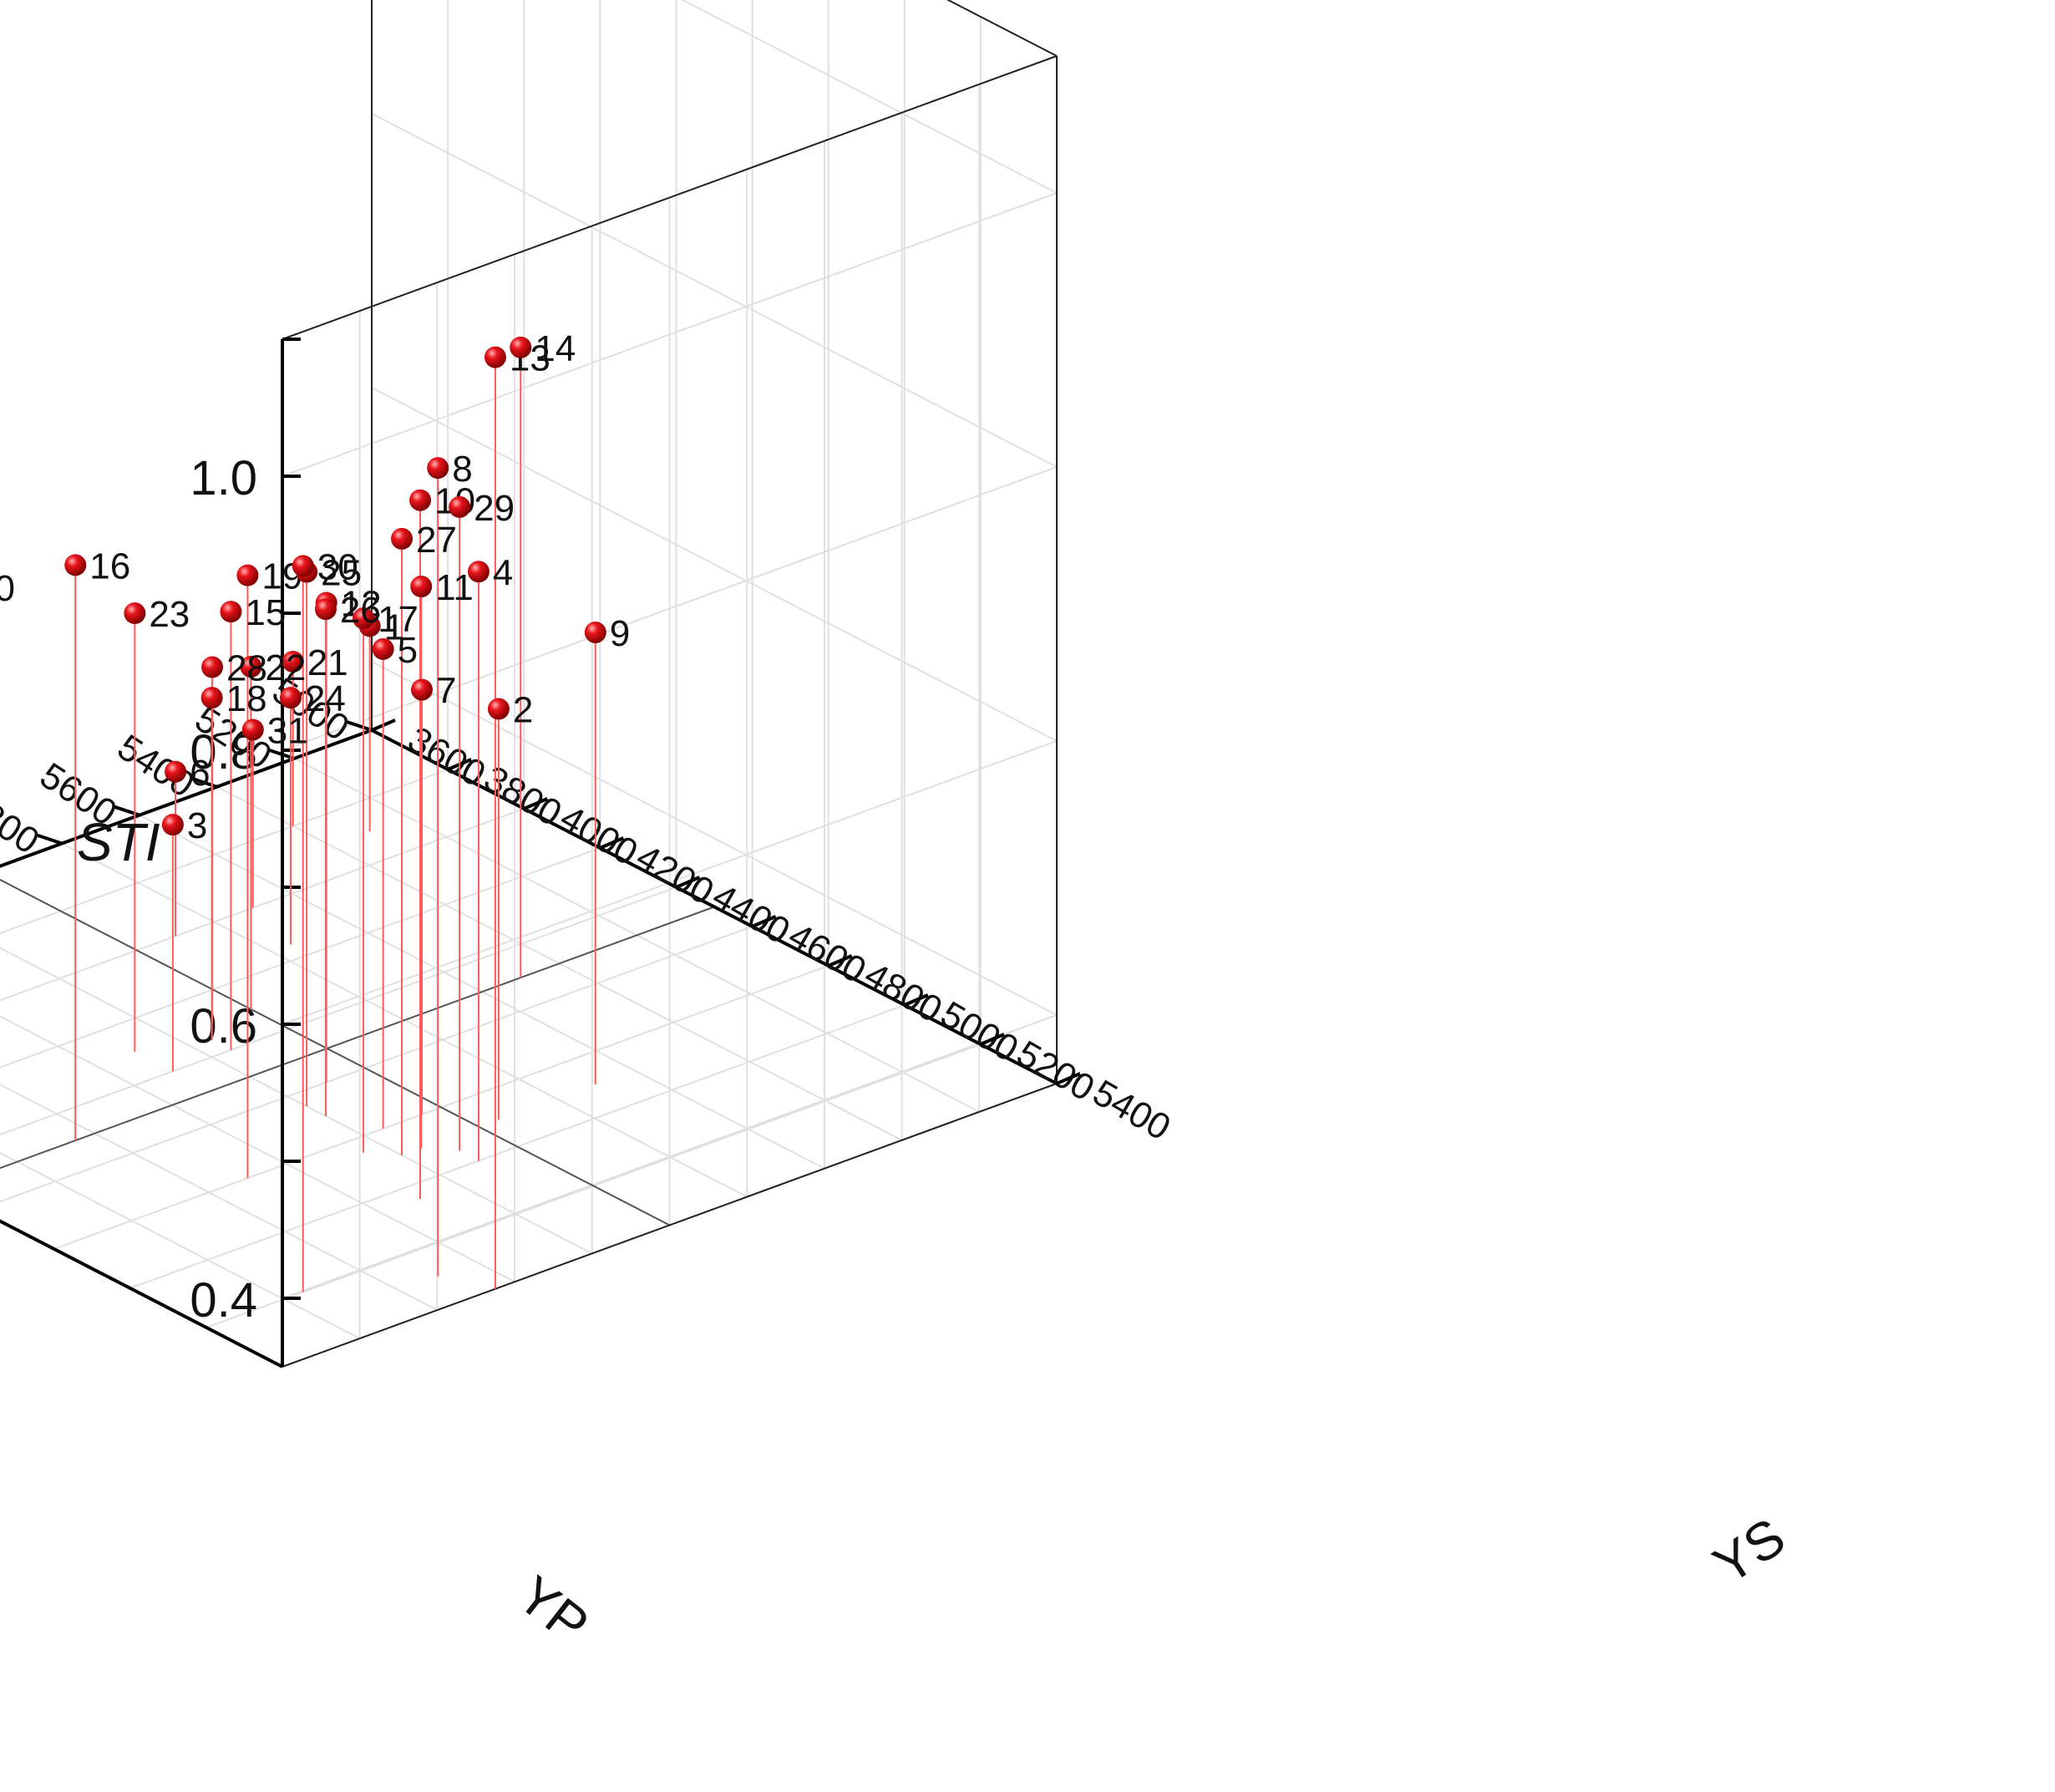  What do you see at coordinates (327, 662) in the screenshot?
I see `point-label: 21` at bounding box center [327, 662].